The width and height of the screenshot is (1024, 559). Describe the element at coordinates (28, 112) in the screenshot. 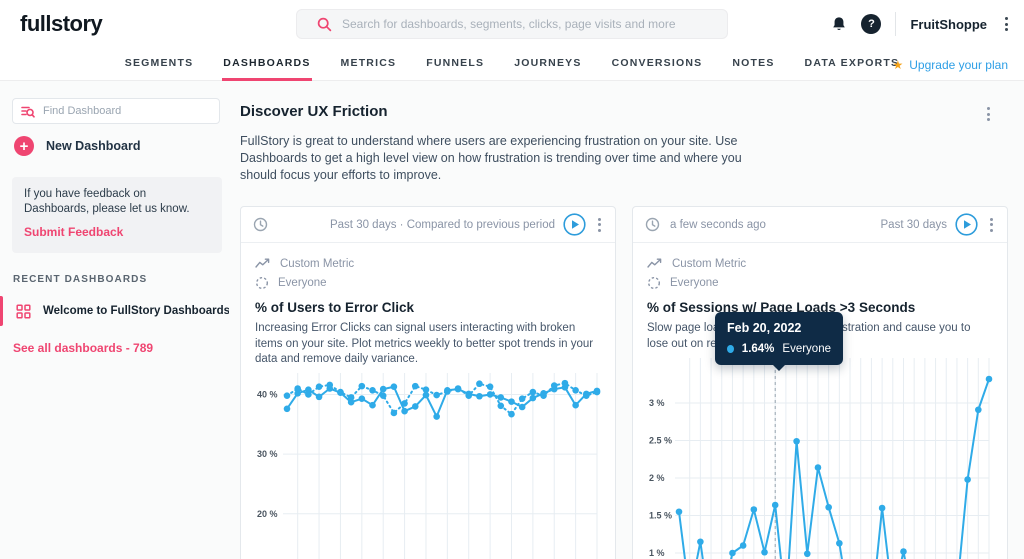

I see `find-dashboard-icon` at that location.